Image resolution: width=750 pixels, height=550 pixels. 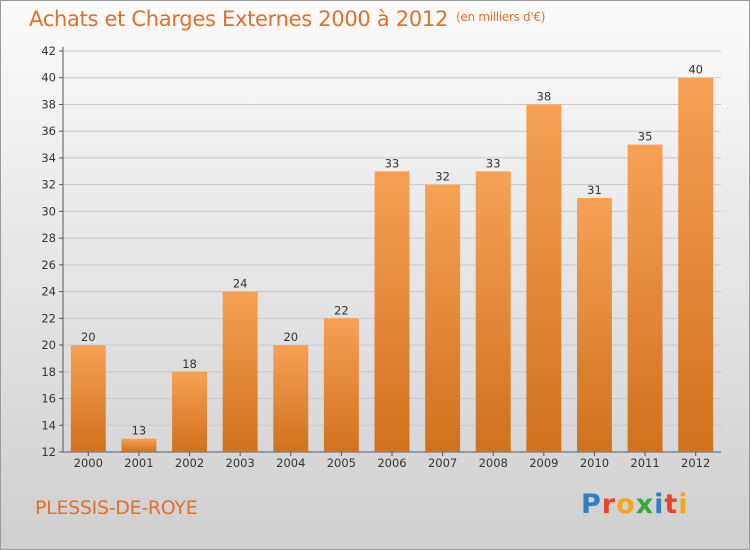 What do you see at coordinates (48, 318) in the screenshot?
I see `y-tick-label: 22` at bounding box center [48, 318].